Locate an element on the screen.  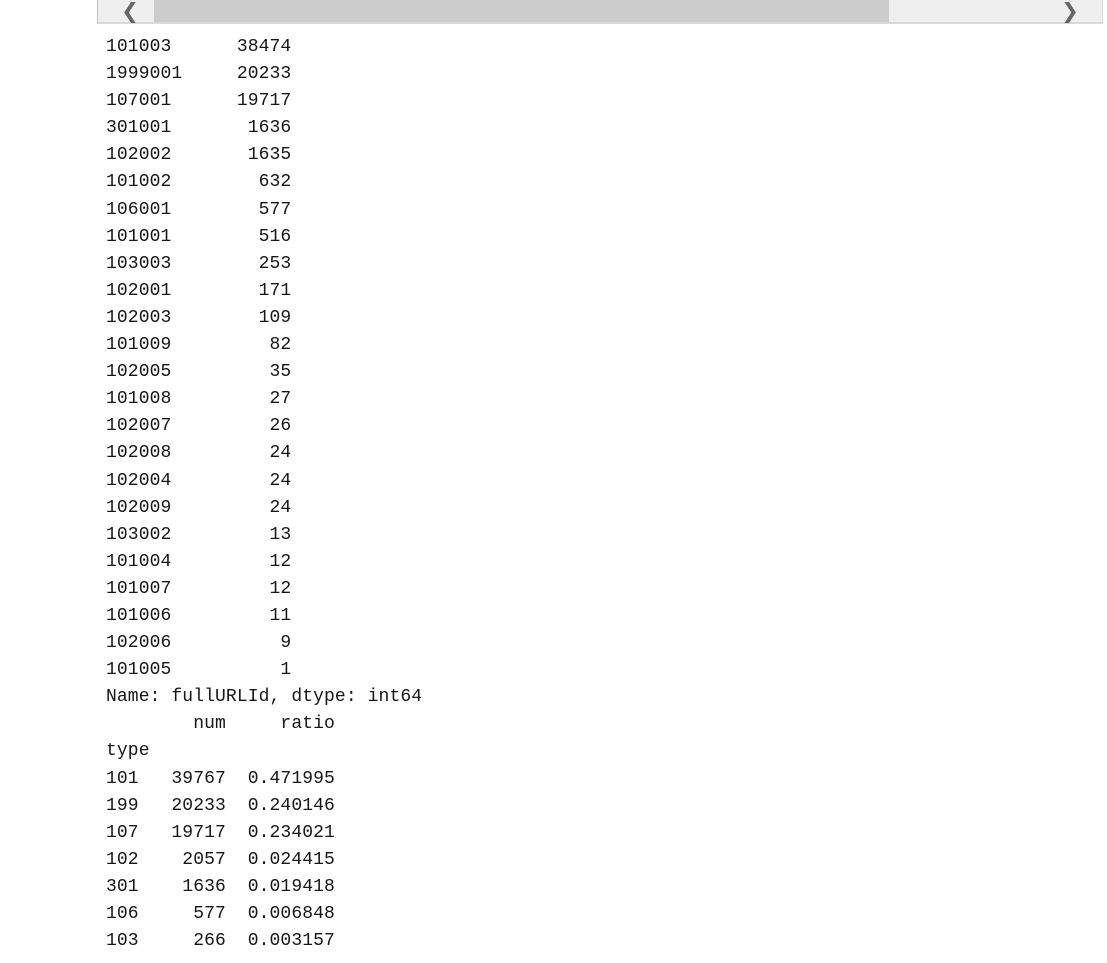
horizontal-scrollbar: ❮ ❯ is located at coordinates (600, 12).